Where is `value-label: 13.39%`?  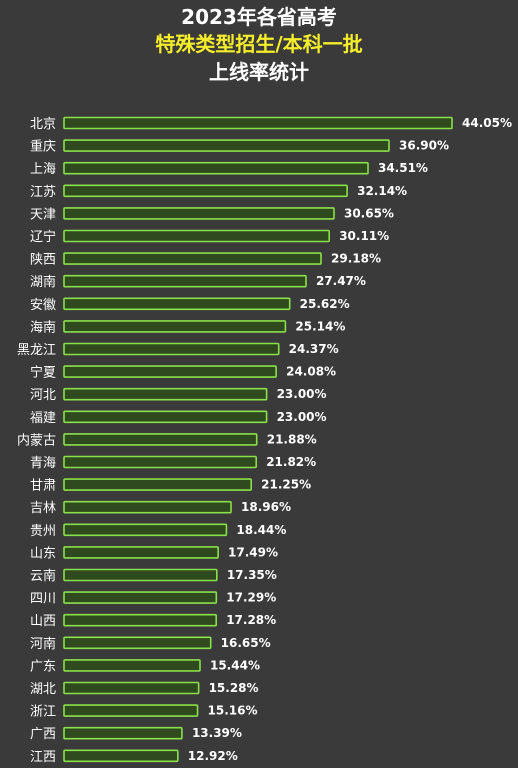 value-label: 13.39% is located at coordinates (217, 733).